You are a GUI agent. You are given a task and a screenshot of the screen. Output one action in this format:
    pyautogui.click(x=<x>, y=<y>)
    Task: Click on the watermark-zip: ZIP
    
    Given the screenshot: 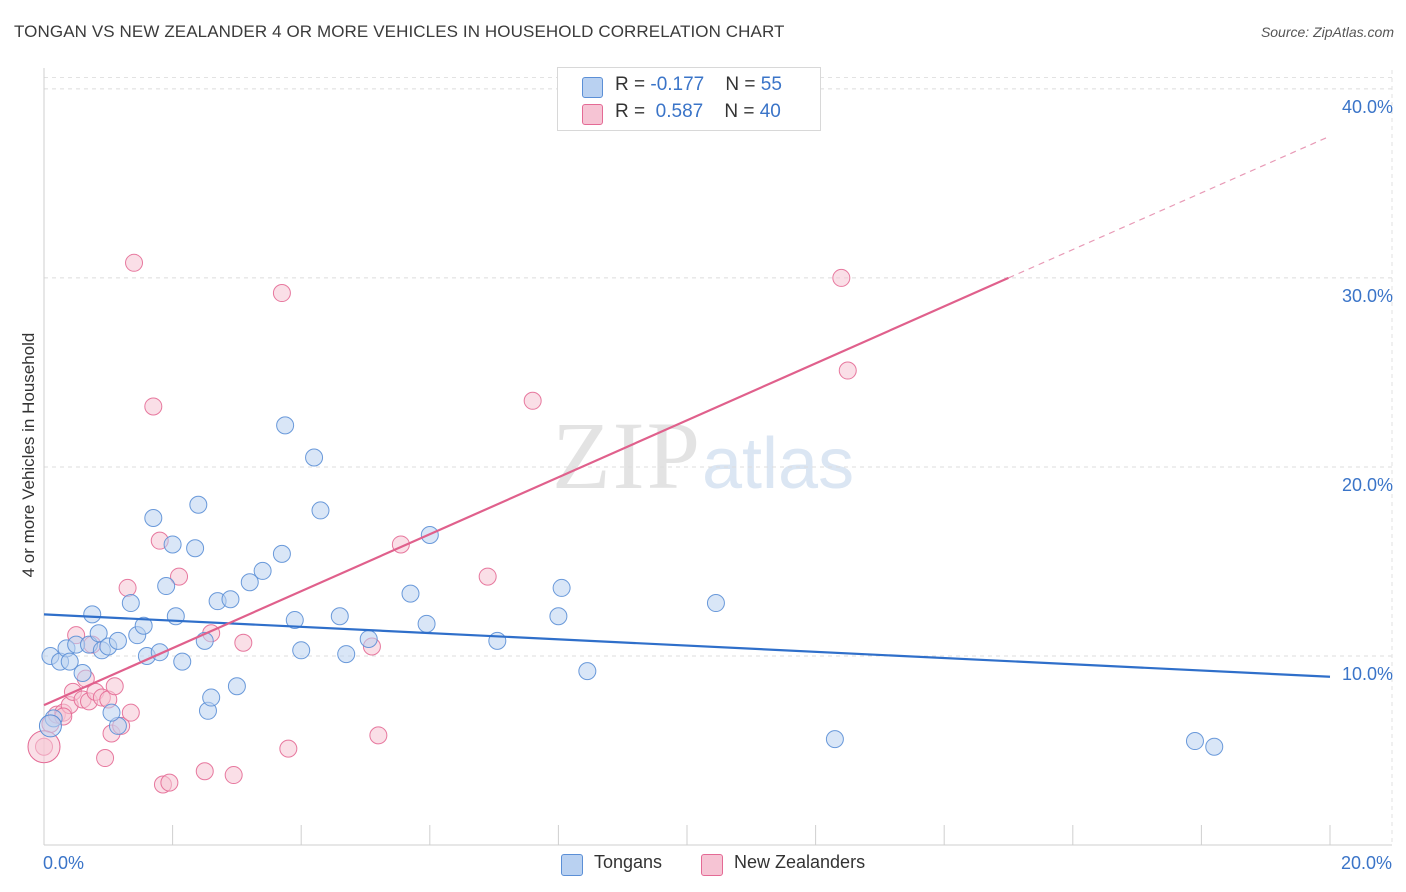 What is the action you would take?
    pyautogui.click(x=627, y=455)
    